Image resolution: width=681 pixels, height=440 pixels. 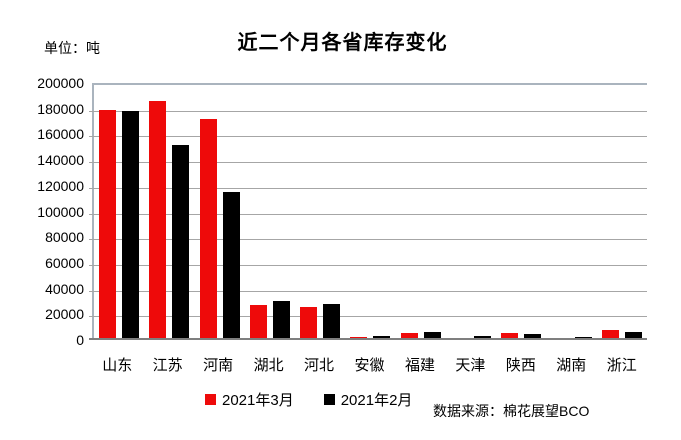 I want to click on legend-item: 2021年2月, so click(x=368, y=399).